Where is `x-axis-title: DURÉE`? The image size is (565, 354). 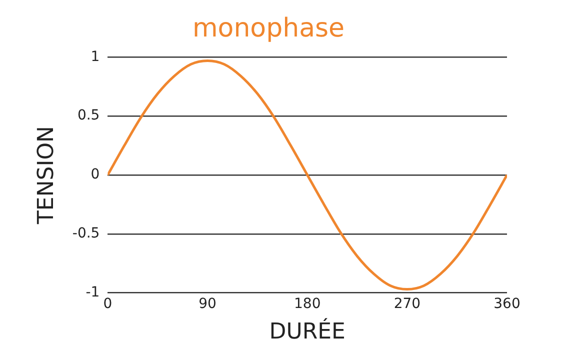 x-axis-title: DURÉE is located at coordinates (307, 331).